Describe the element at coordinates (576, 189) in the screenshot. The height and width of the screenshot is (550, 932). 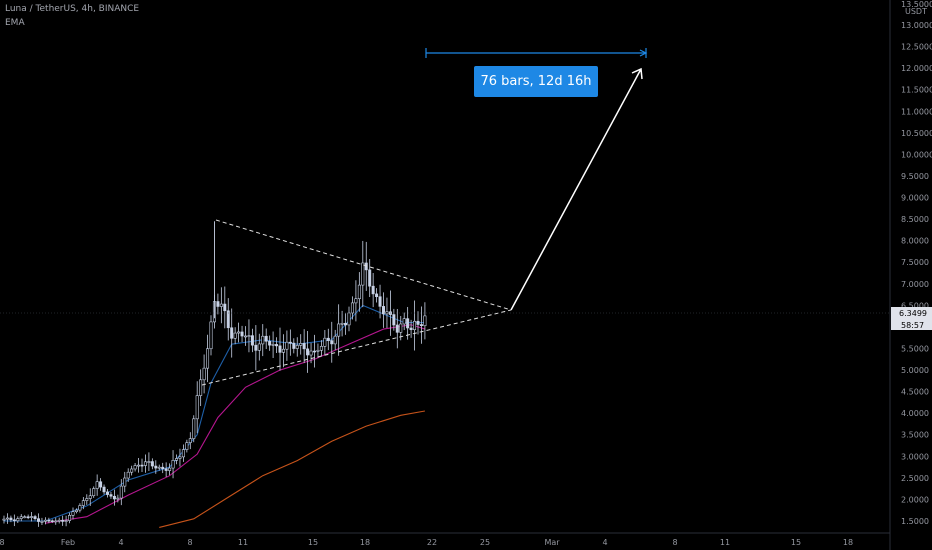
I see `projection-arrow` at that location.